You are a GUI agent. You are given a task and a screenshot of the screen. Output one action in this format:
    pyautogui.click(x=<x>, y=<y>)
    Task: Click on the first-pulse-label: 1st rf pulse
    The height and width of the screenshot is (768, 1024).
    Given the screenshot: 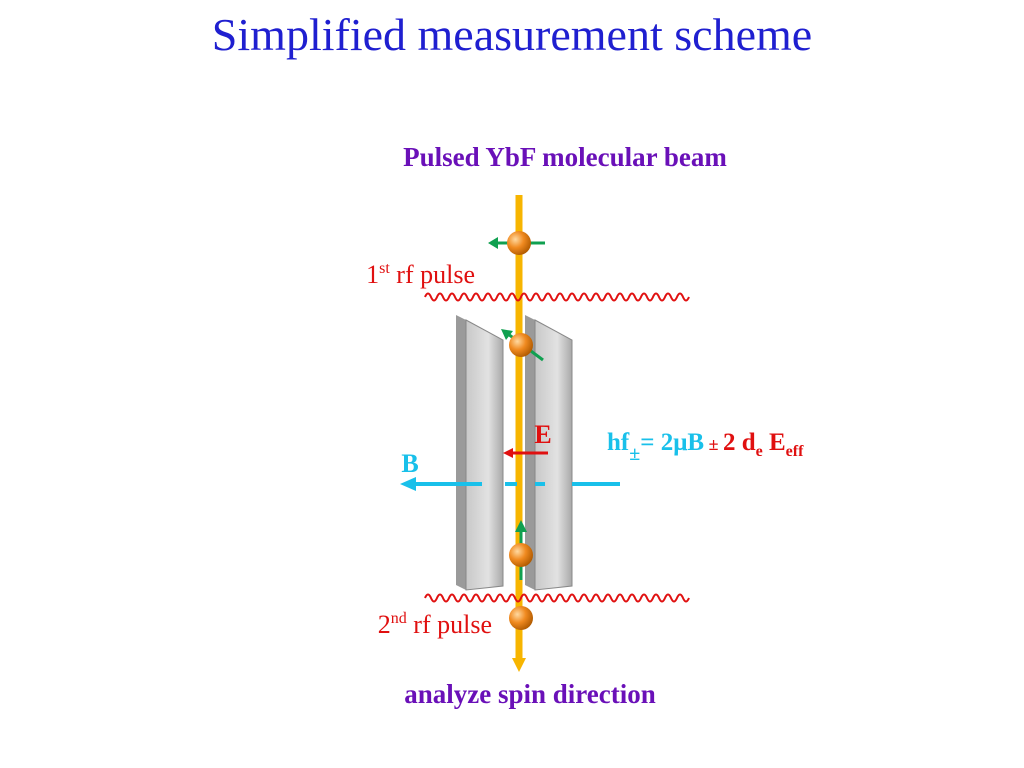 What is the action you would take?
    pyautogui.click(x=420, y=274)
    